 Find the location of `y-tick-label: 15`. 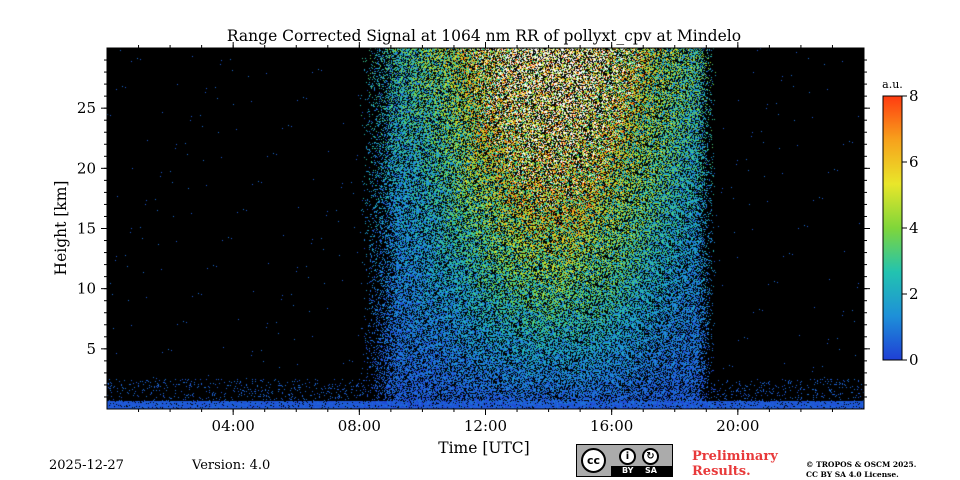

y-tick-label: 15 is located at coordinates (86, 229).